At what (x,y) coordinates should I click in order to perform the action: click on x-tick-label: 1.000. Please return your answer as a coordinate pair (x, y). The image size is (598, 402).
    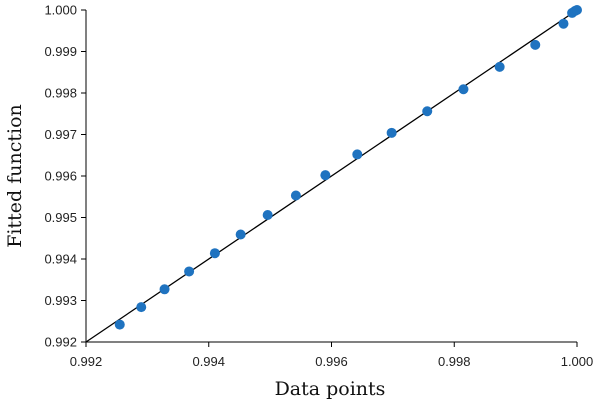
    Looking at the image, I should click on (577, 361).